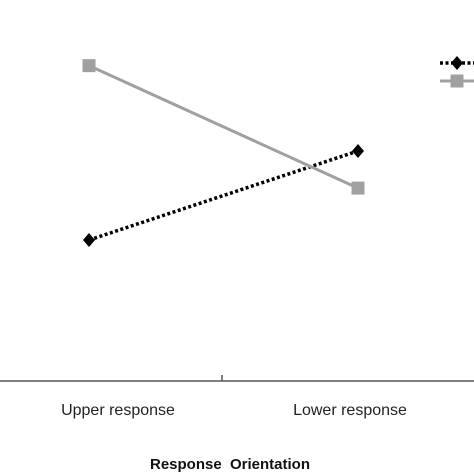  Describe the element at coordinates (457, 72) in the screenshot. I see `legend` at that location.